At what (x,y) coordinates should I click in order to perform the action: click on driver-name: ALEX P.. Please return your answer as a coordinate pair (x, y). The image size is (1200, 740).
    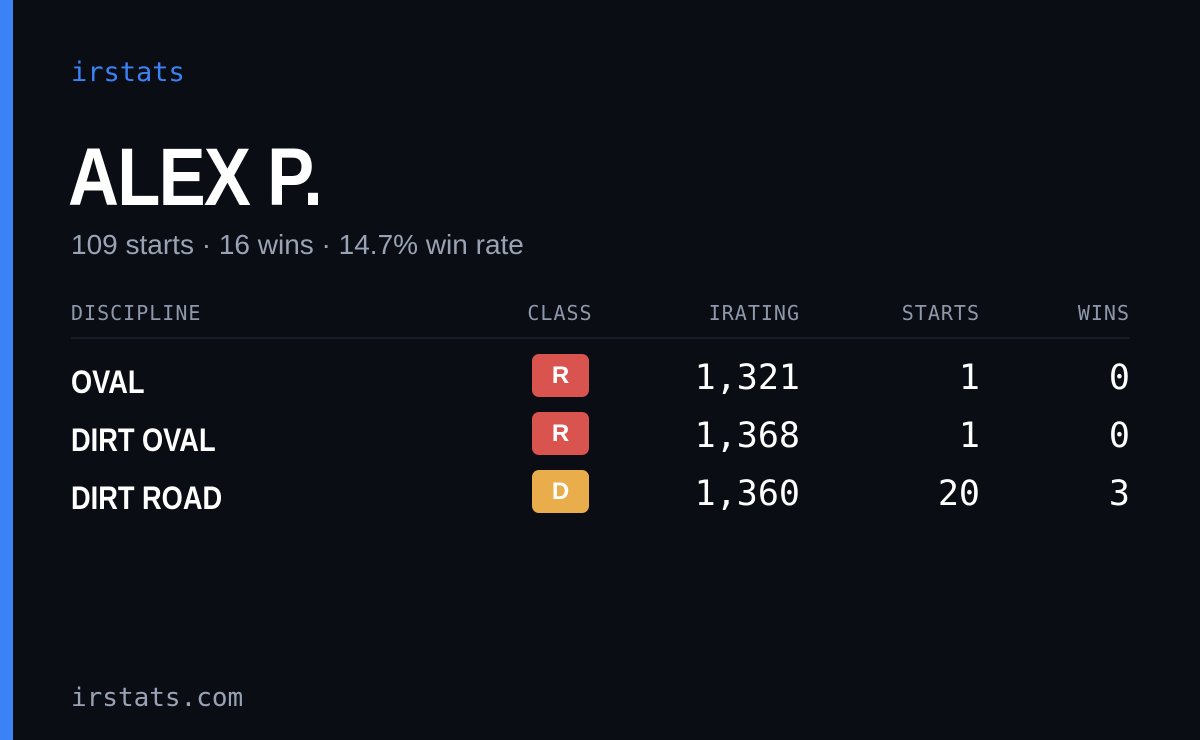
    Looking at the image, I should click on (195, 177).